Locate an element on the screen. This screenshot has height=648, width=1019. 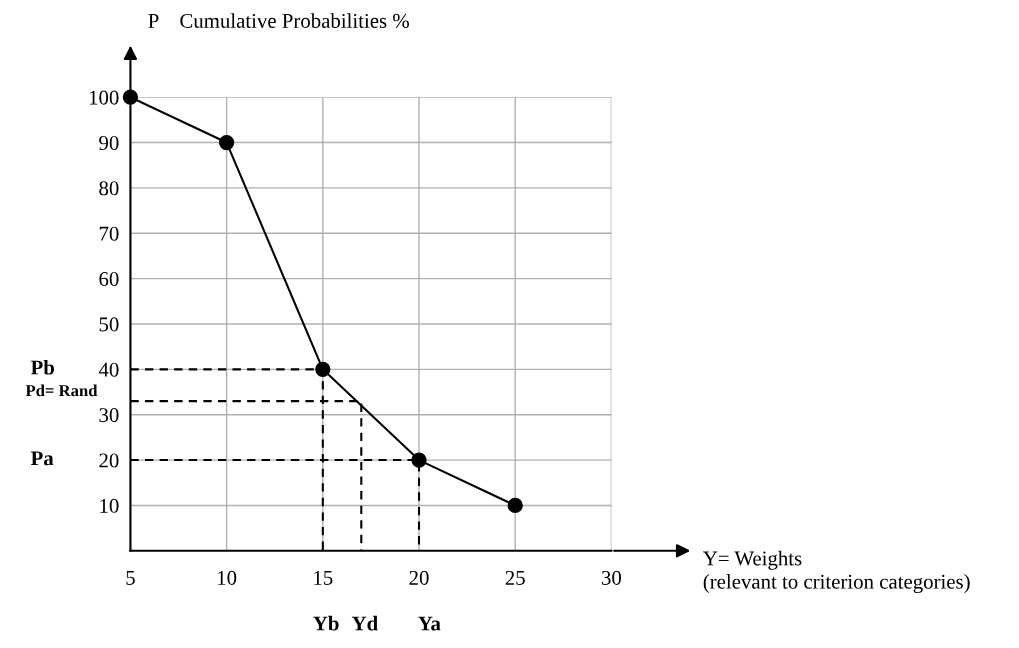
y-tick-label: 30 is located at coordinates (109, 415).